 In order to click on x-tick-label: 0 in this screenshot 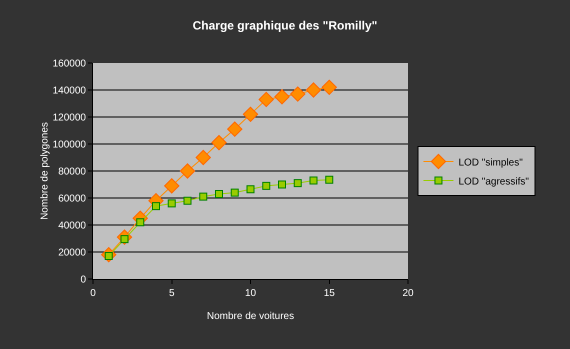, I will do `click(93, 293)`.